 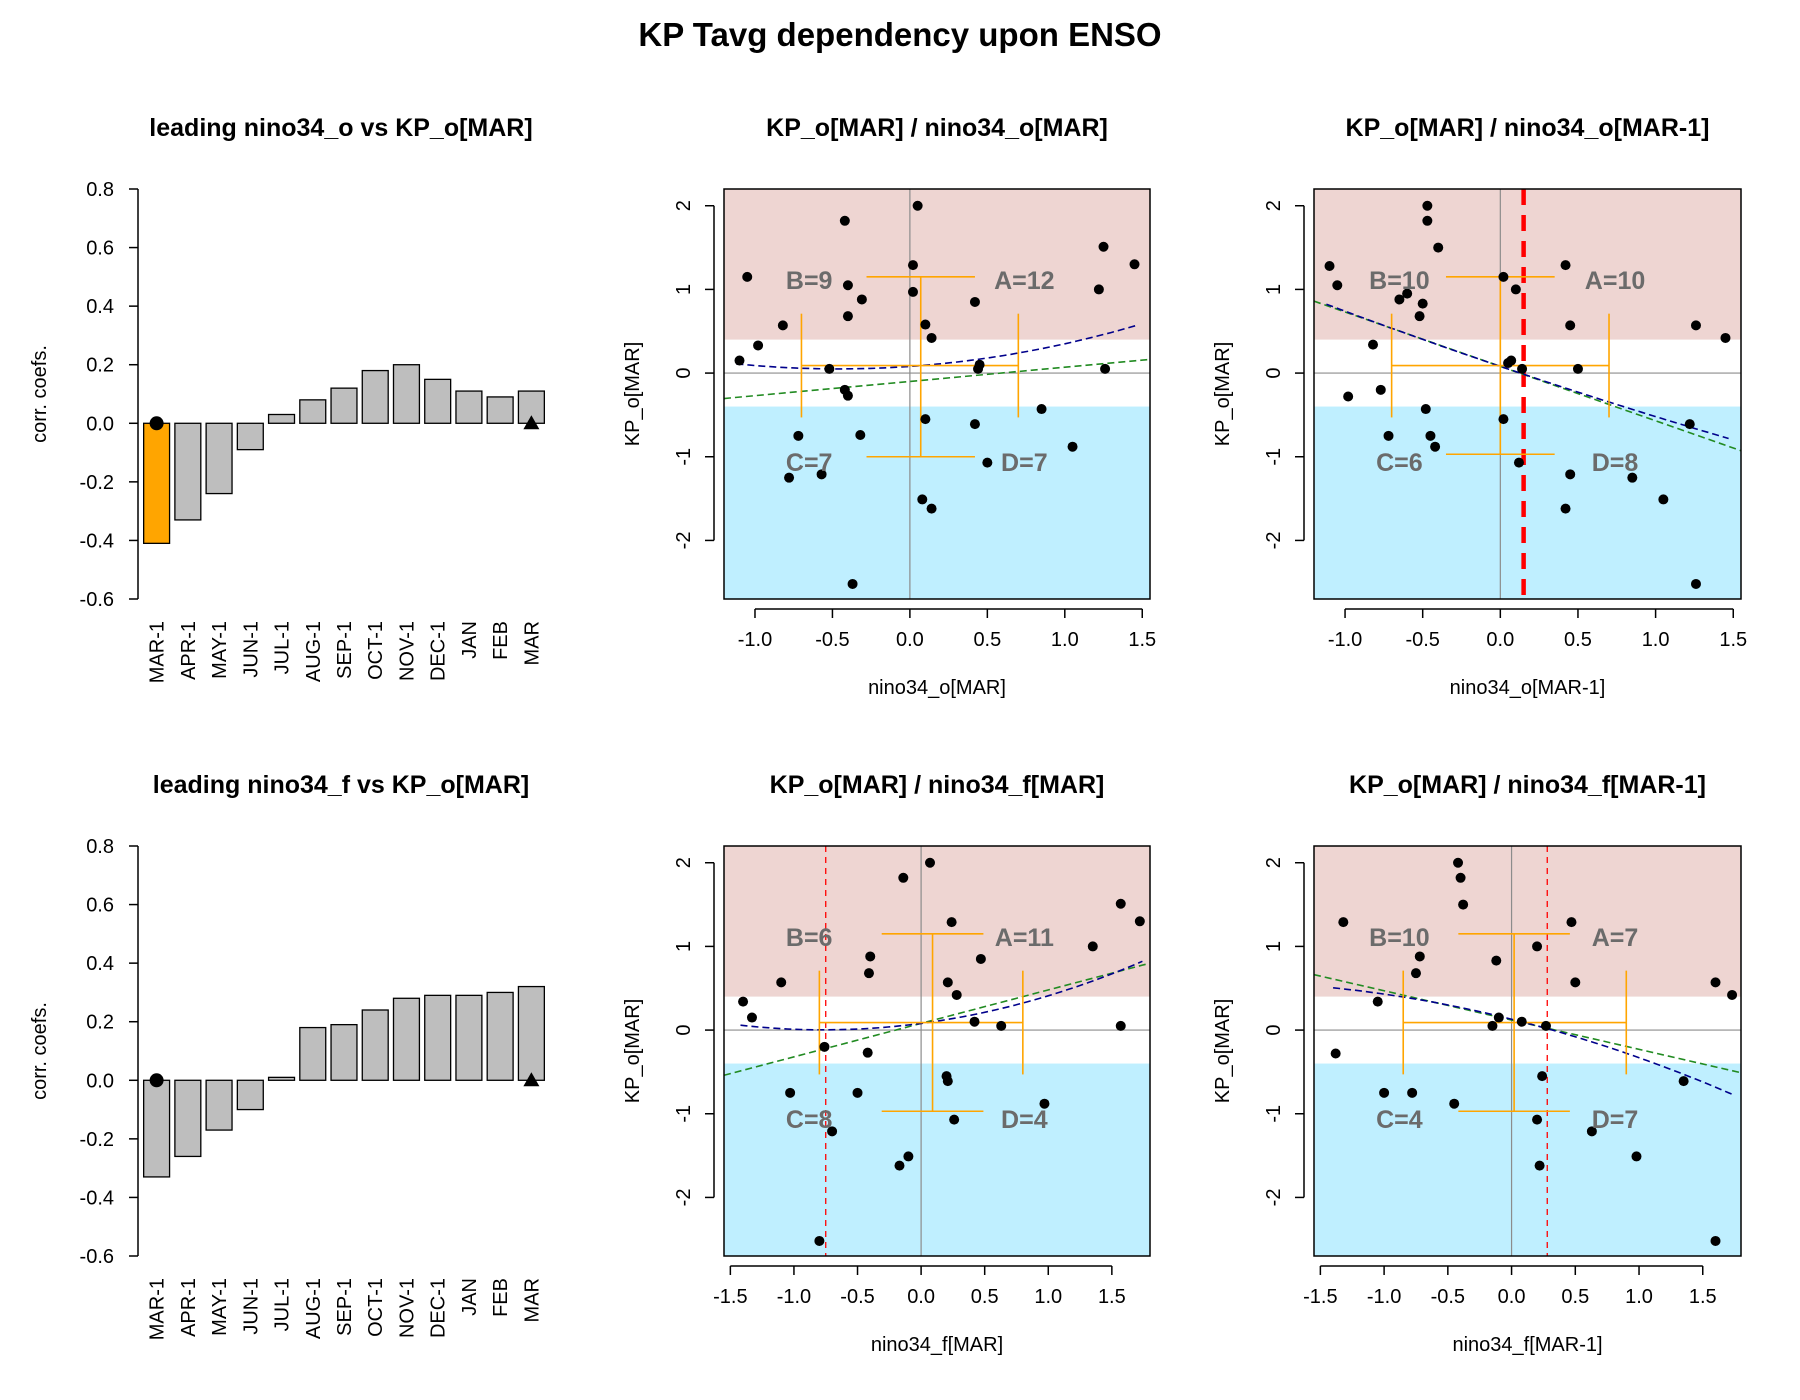 I want to click on y-tick-label: 0, so click(x=684, y=373).